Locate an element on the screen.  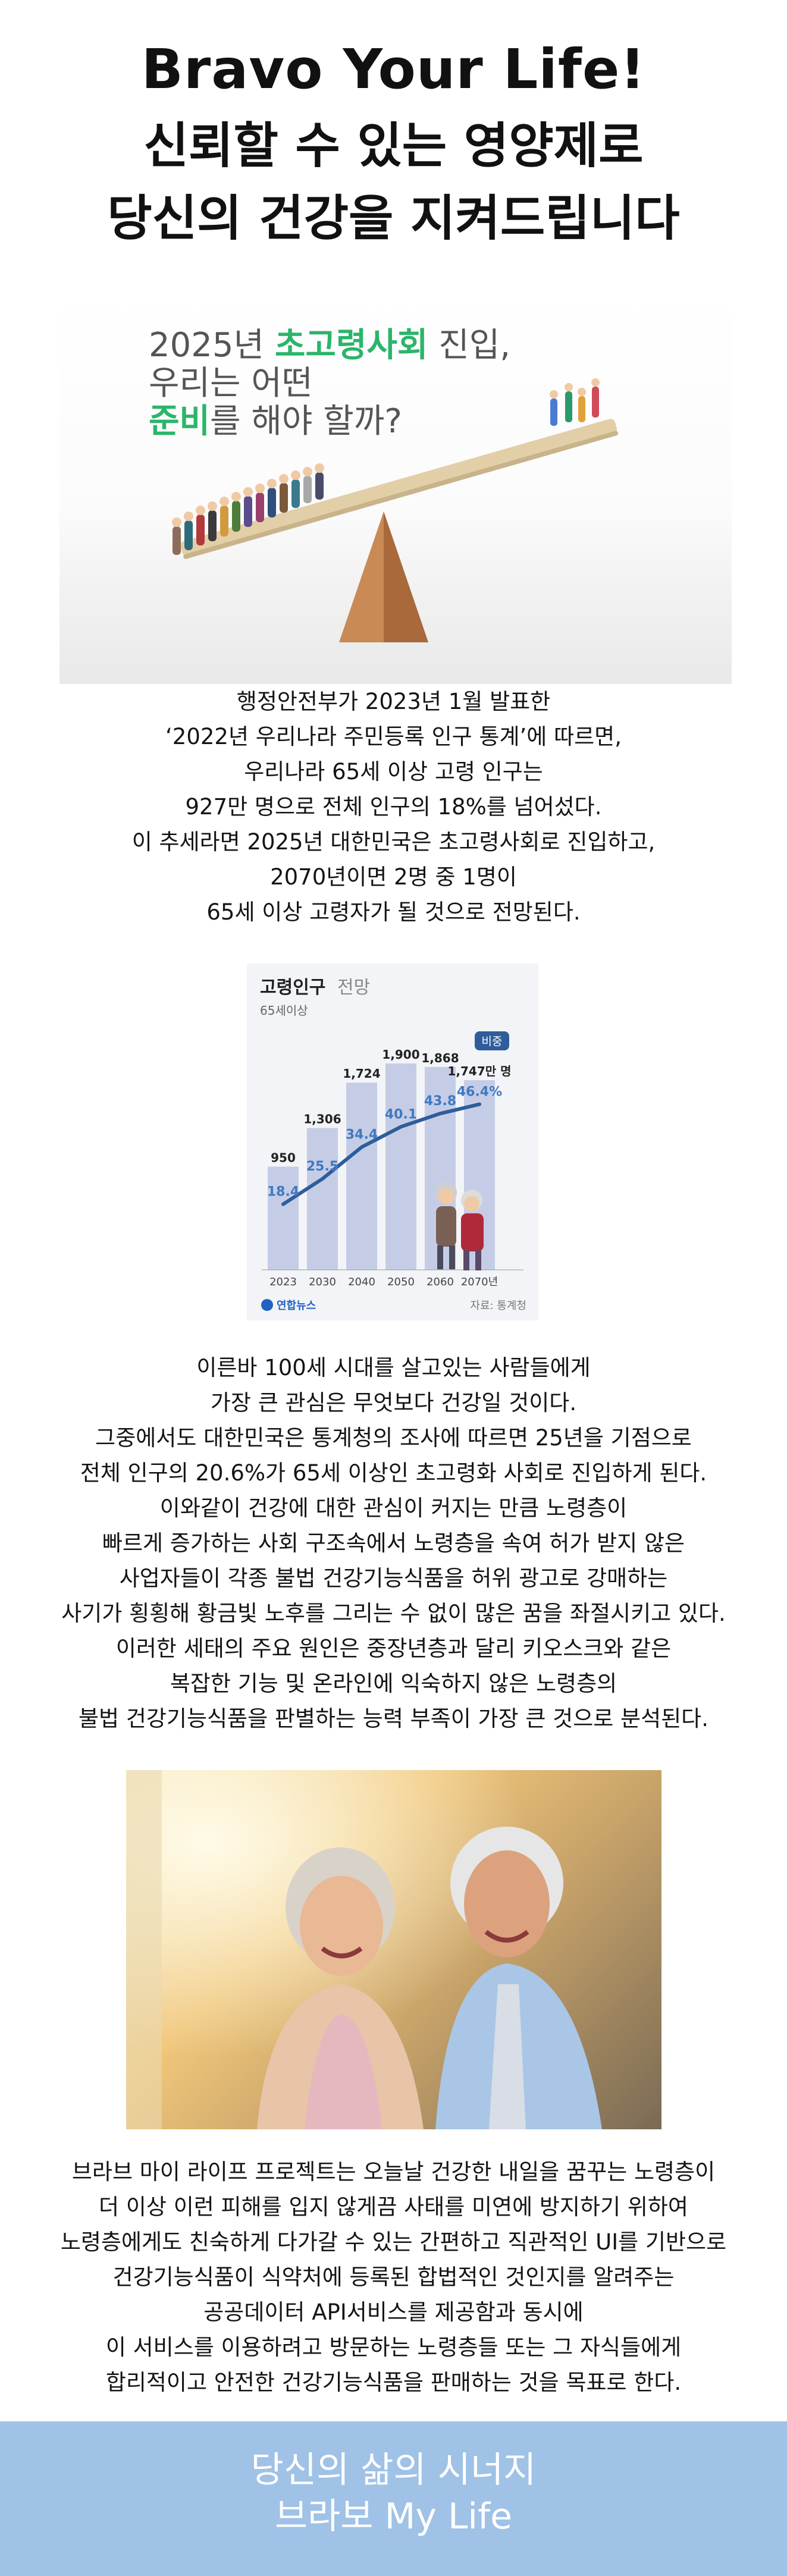
body-line: 사기가 횡횡해 황금빛 노후를 그리는 수 없이 많은 꿈을 좌절시키고 있다. is located at coordinates (393, 1613).